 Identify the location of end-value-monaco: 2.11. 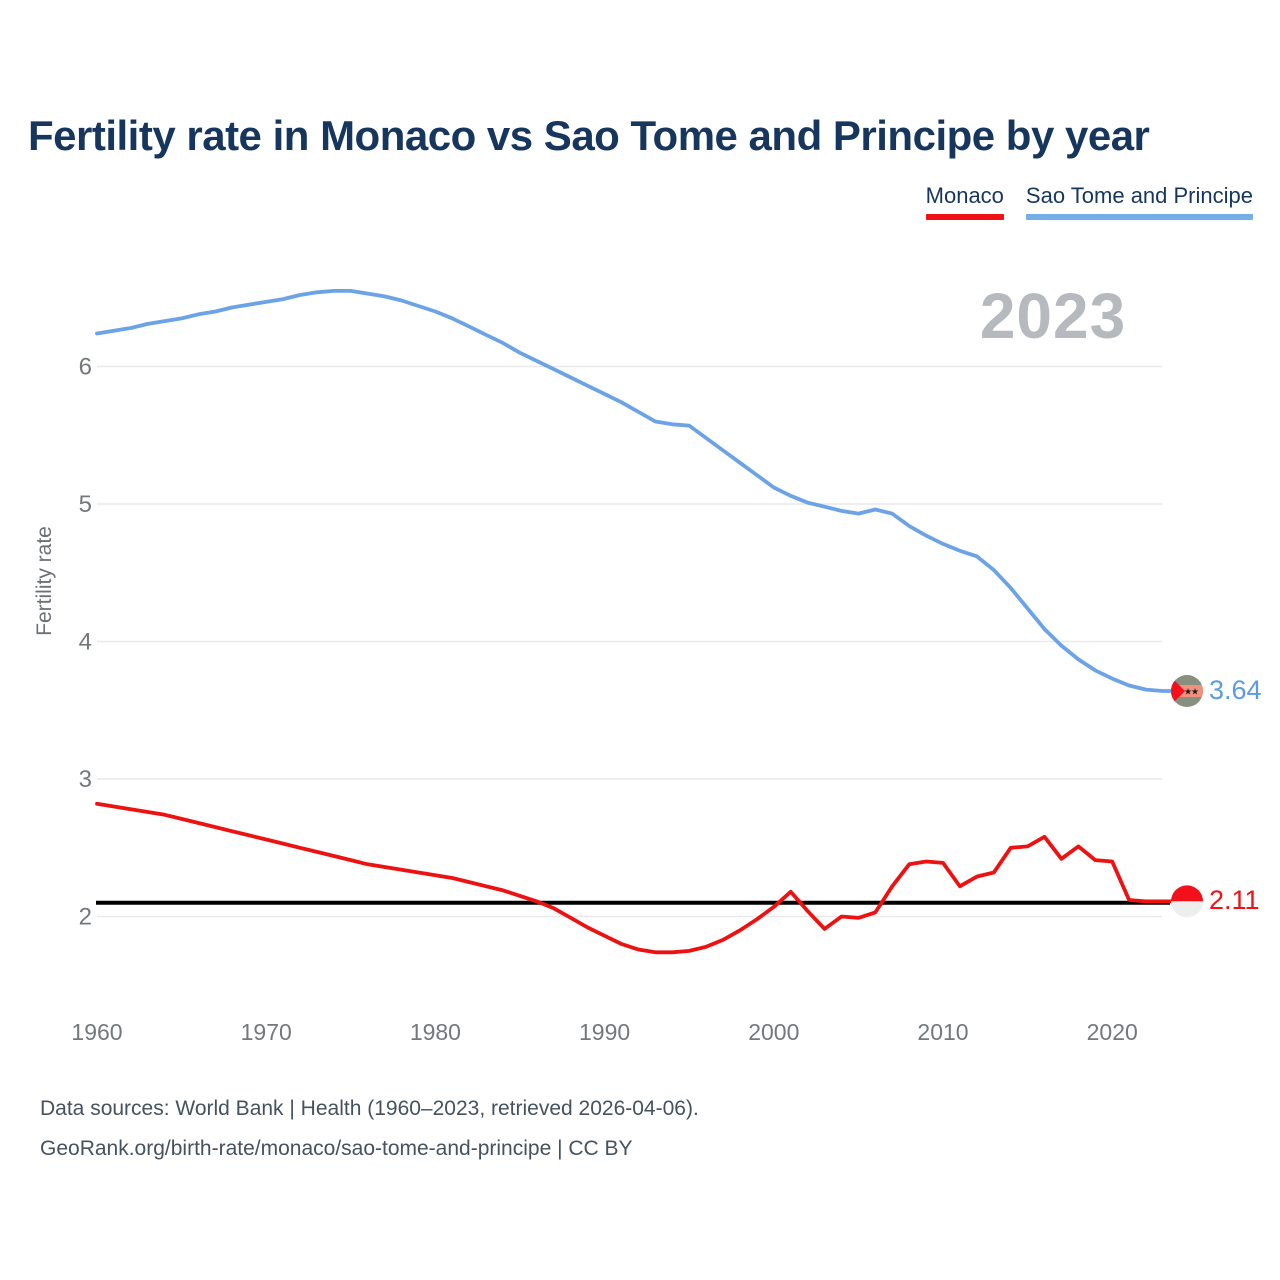
(1234, 900).